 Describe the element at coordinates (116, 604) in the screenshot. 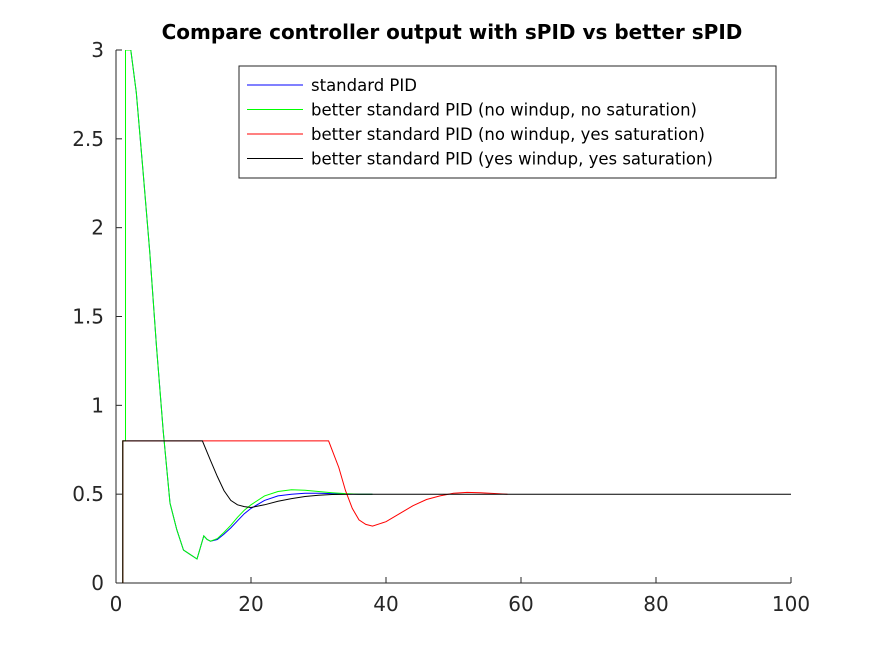

I see `x-tick-label: 0` at that location.